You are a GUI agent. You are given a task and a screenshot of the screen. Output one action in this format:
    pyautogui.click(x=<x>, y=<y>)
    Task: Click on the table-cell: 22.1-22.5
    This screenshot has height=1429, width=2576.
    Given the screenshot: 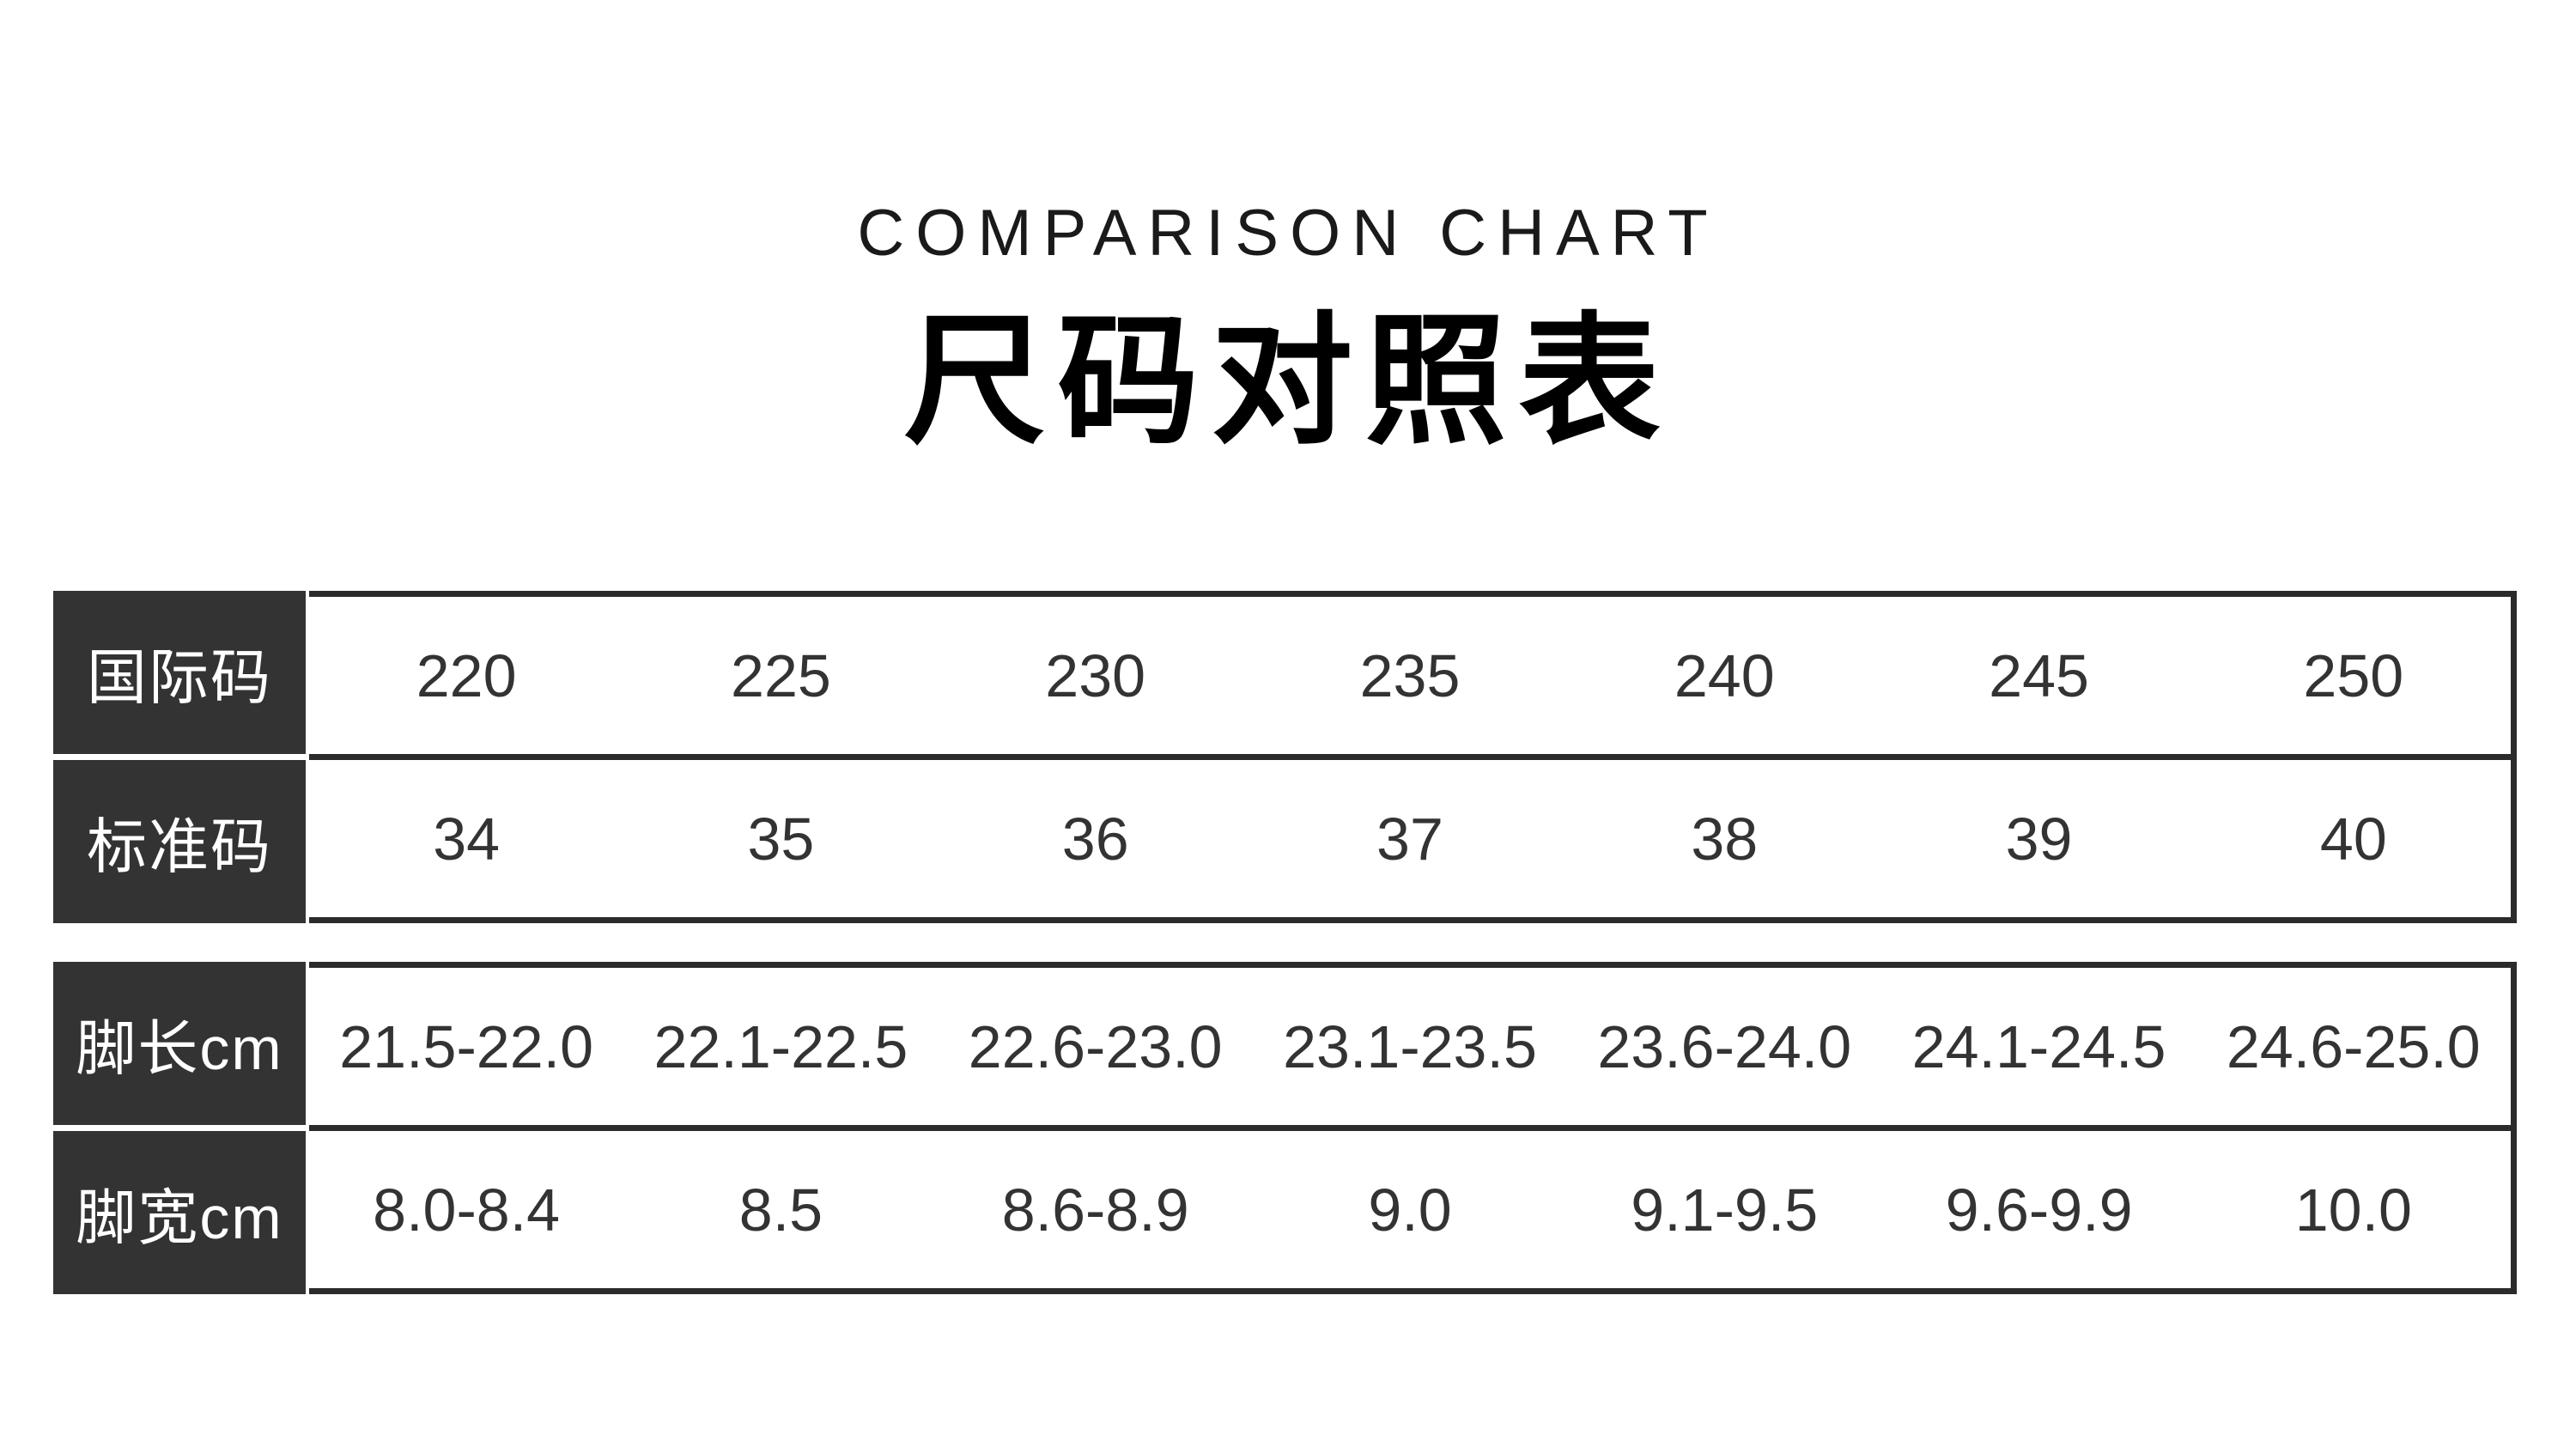 What is the action you would take?
    pyautogui.click(x=781, y=1046)
    